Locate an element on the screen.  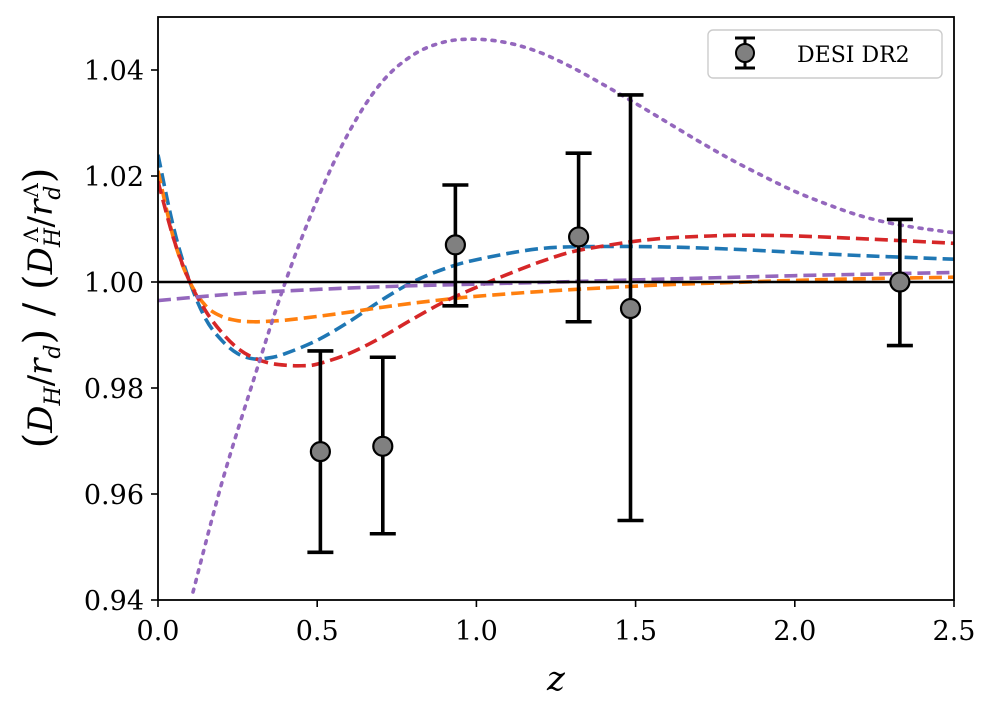
x-tick-label: 0.5 is located at coordinates (317, 631).